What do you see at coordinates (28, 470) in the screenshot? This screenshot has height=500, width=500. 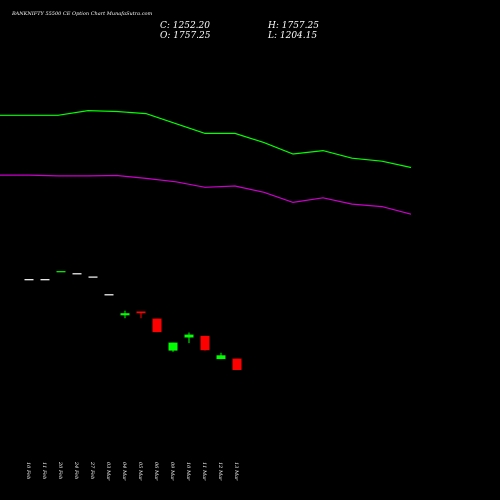 I see `x-tick-label: 10 Feb` at bounding box center [28, 470].